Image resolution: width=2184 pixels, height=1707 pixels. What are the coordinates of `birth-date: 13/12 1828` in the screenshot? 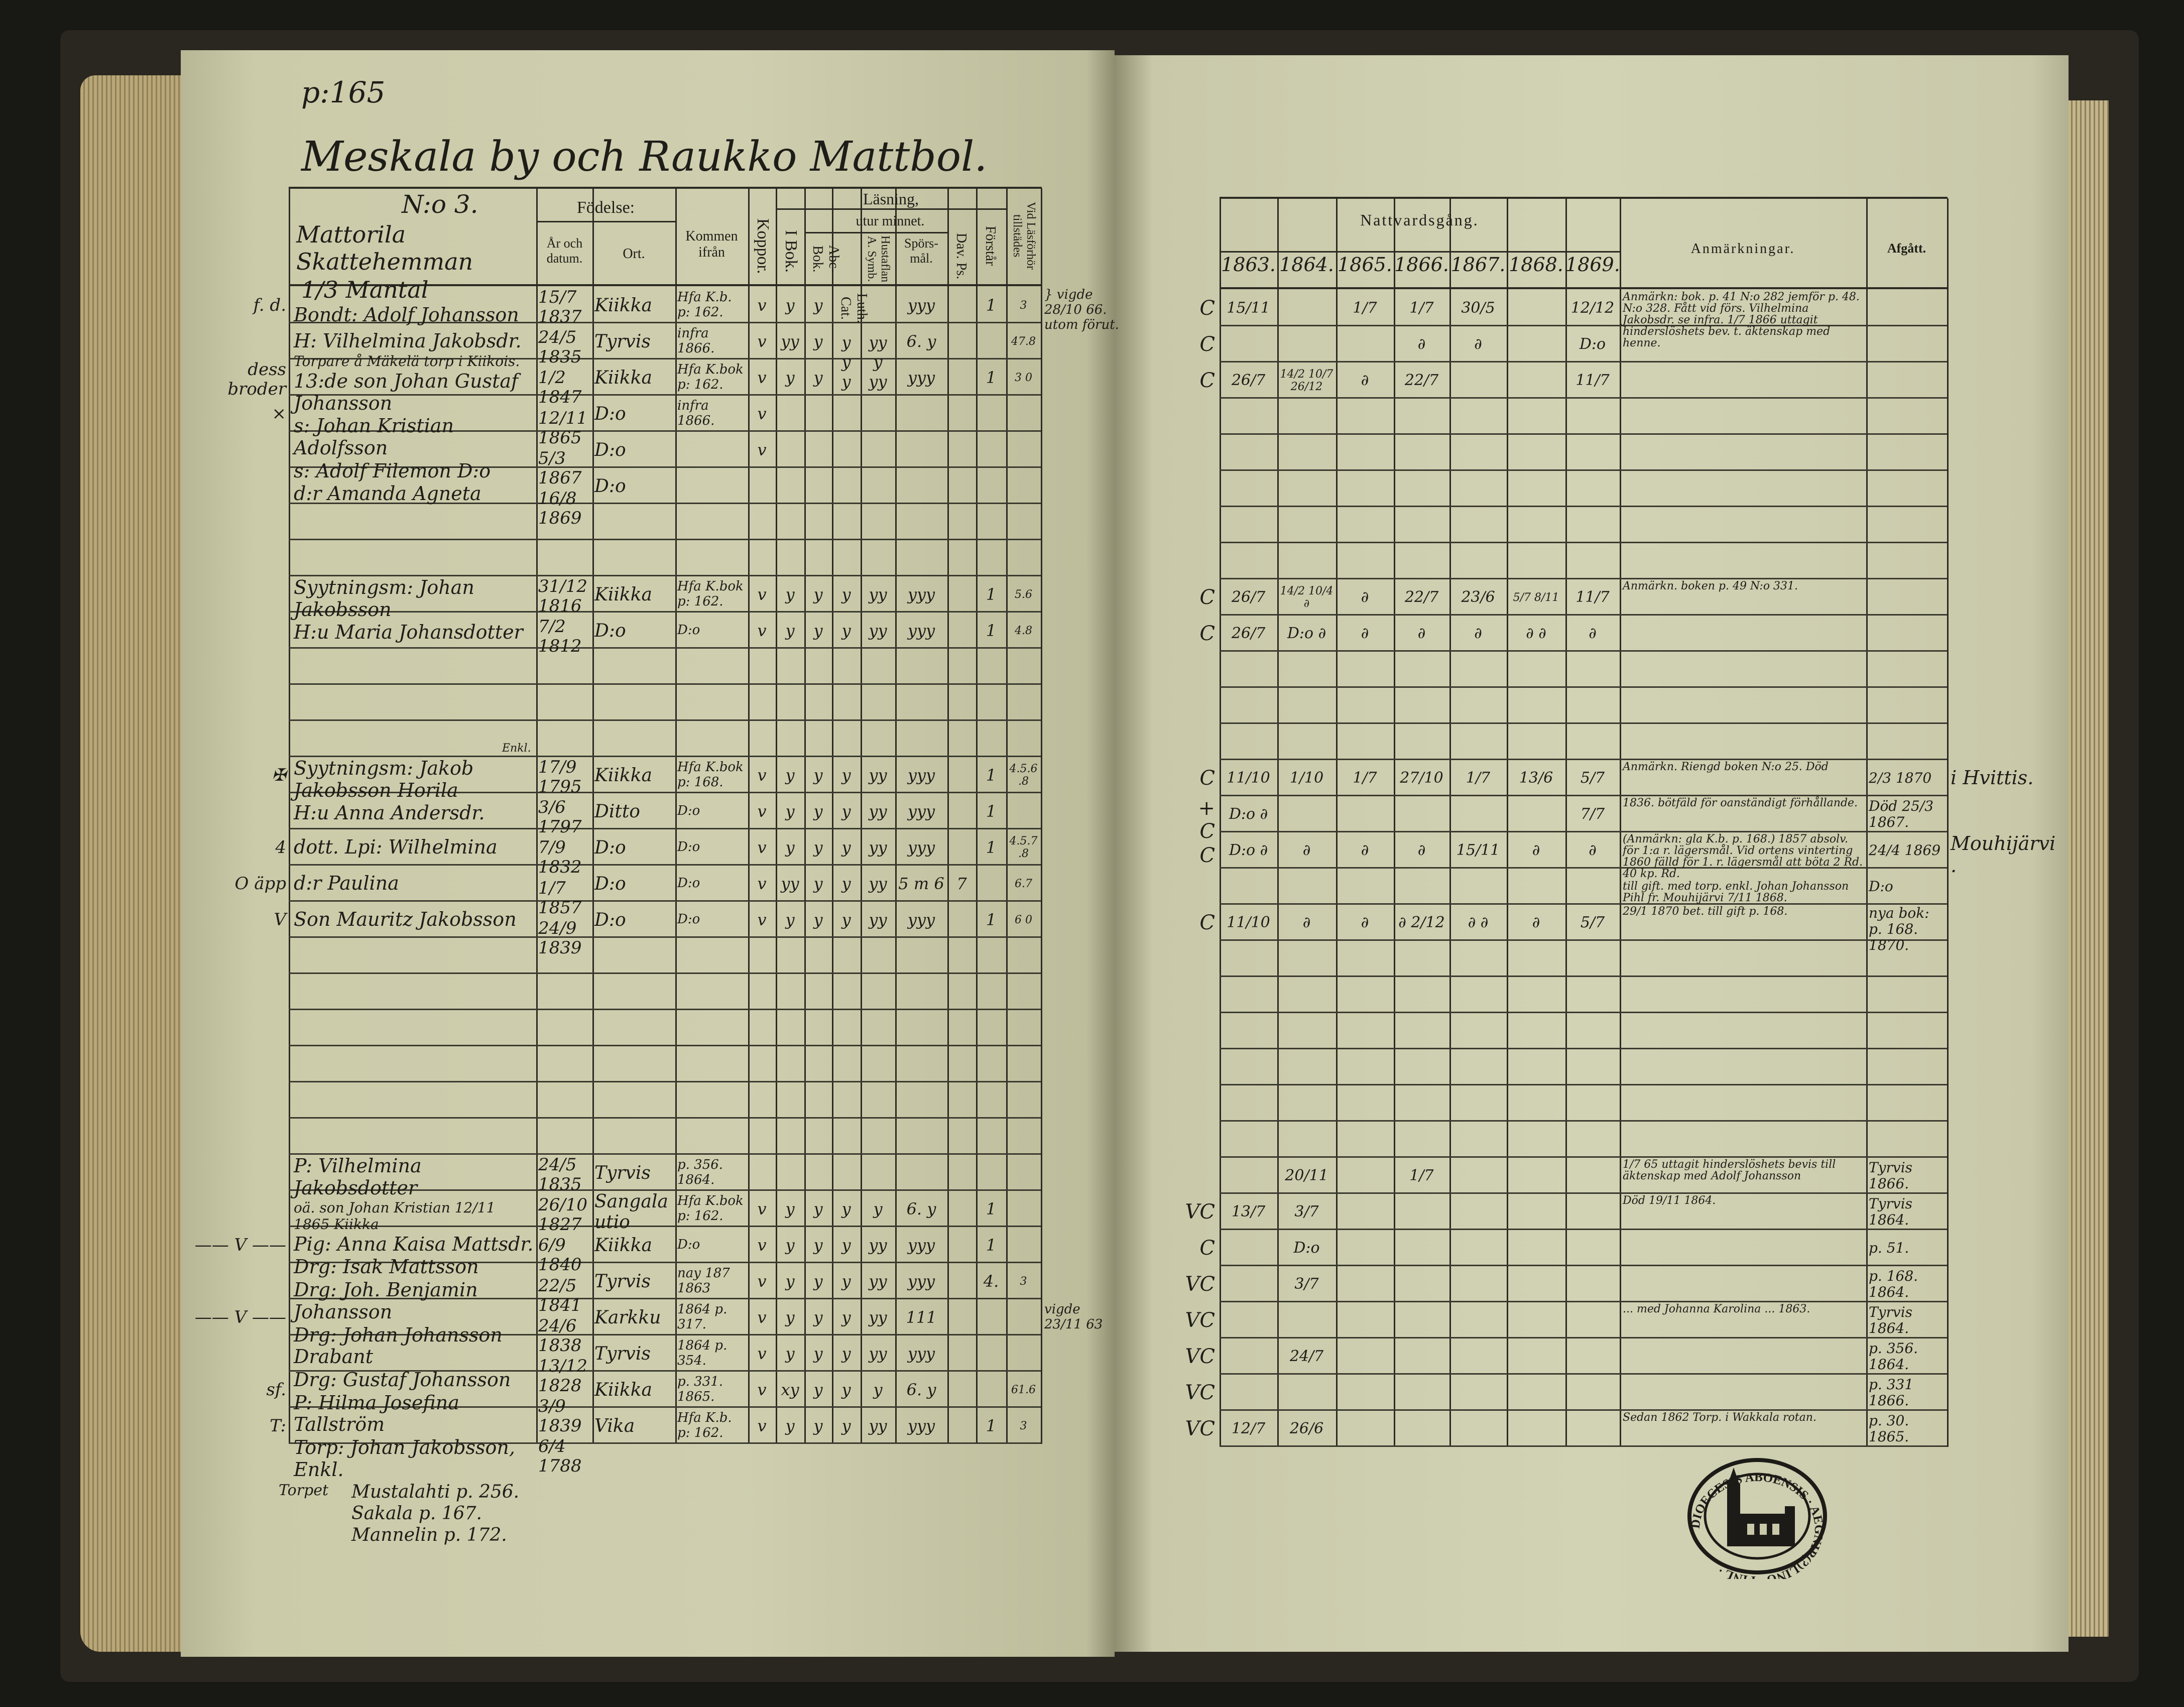 It's located at (562, 1376).